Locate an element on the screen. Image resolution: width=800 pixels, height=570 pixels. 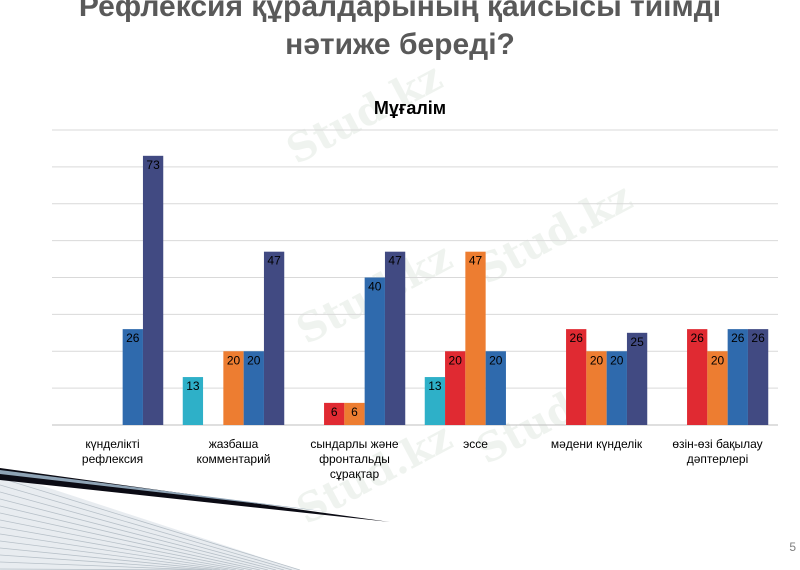
x-tick-label: өзін-өзі бақылау дәптерлері is located at coordinates (717, 451).